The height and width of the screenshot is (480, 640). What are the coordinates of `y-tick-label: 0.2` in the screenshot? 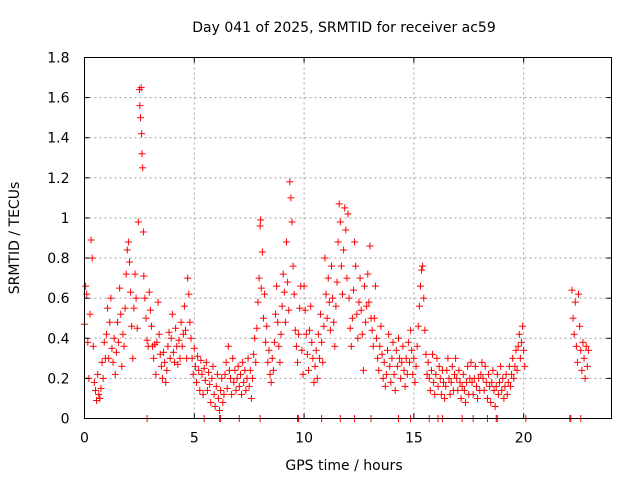 It's located at (58, 379).